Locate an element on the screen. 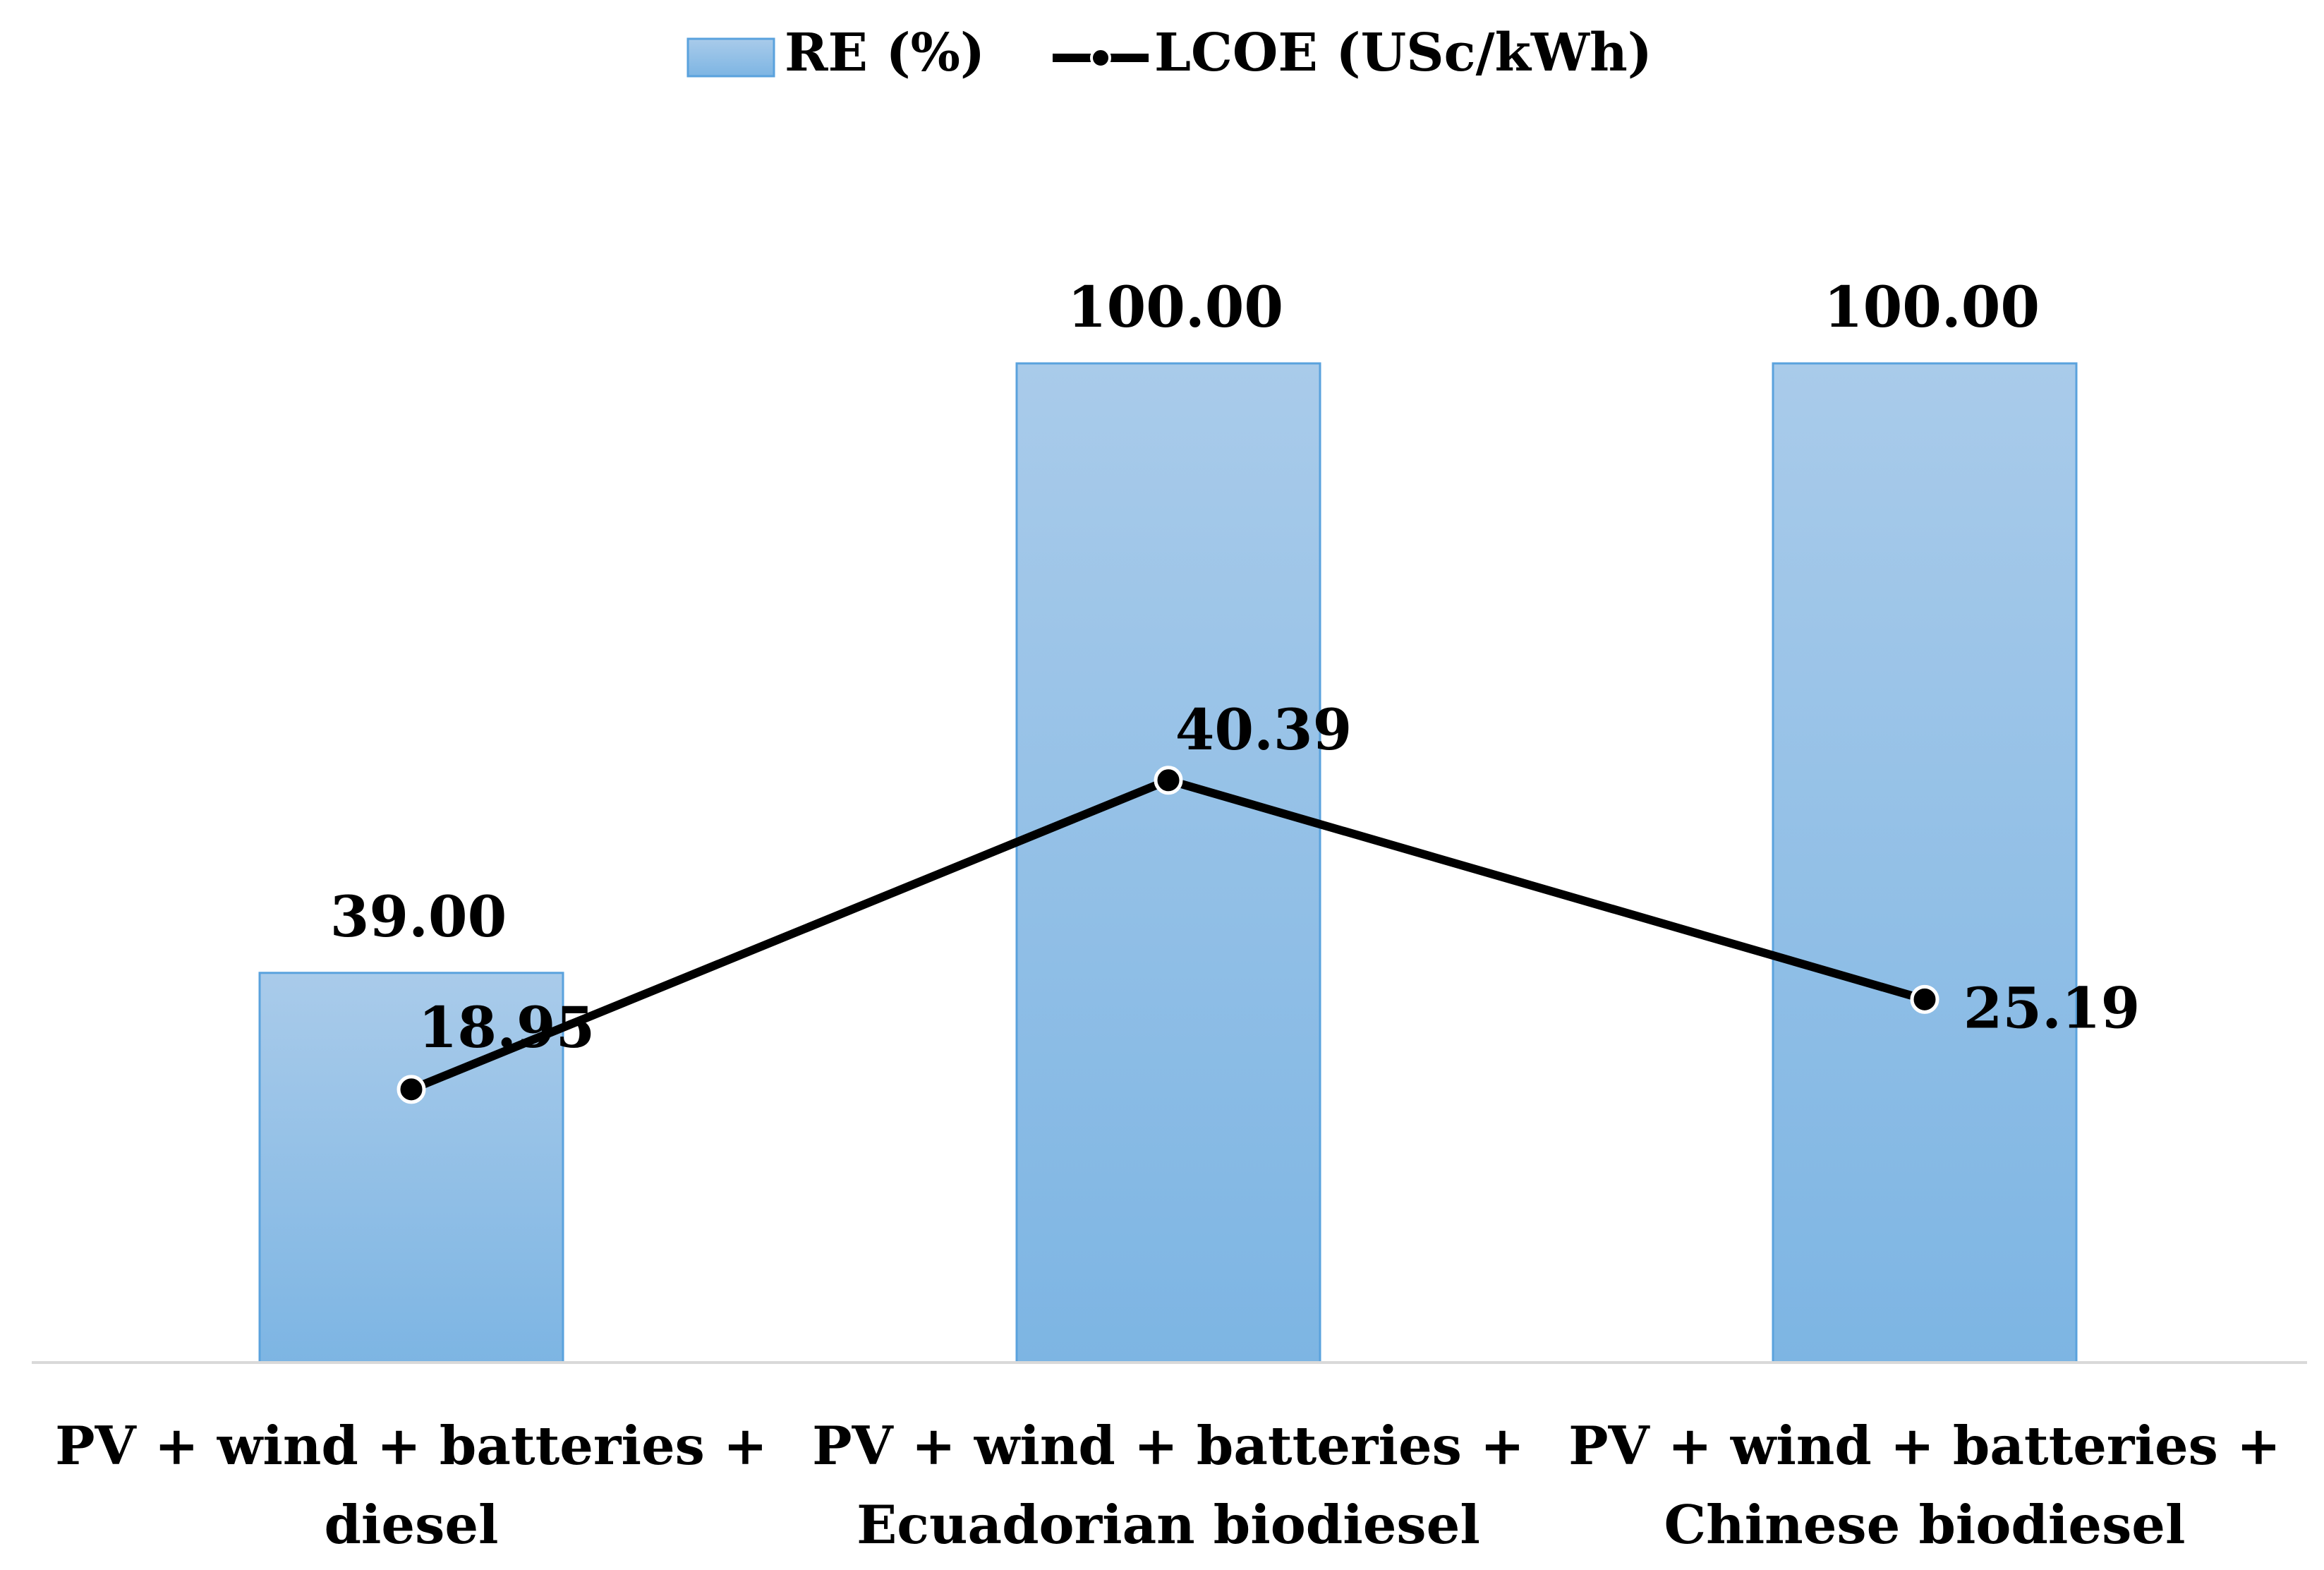  legend: RE (%) LCOE (USc/kWh) is located at coordinates (1169, 53).